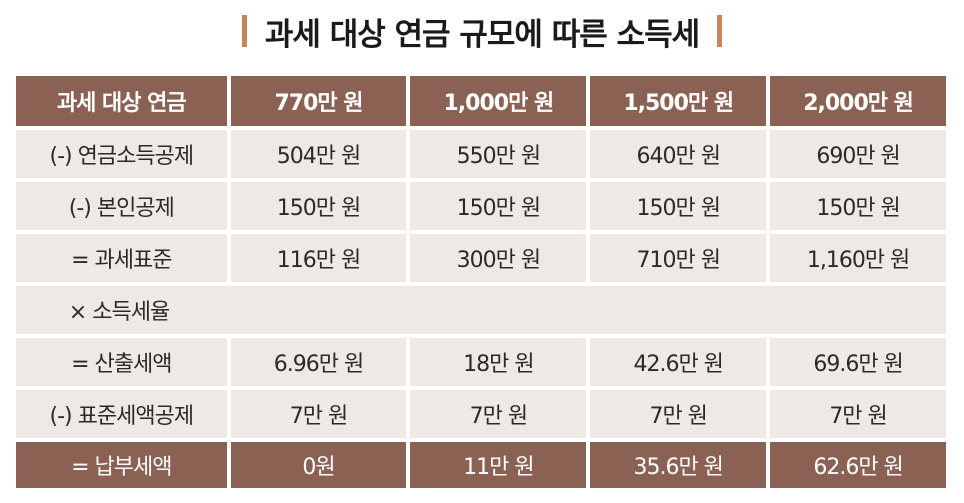 The image size is (964, 503). Describe the element at coordinates (318, 362) in the screenshot. I see `table-cell: 6.96만 원` at that location.